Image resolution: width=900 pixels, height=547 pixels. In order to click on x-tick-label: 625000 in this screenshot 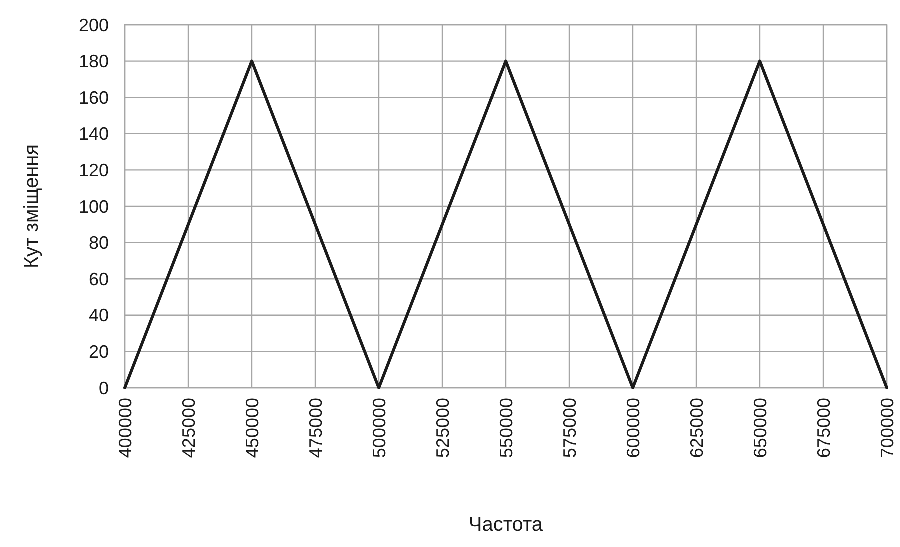, I will do `click(696, 428)`.